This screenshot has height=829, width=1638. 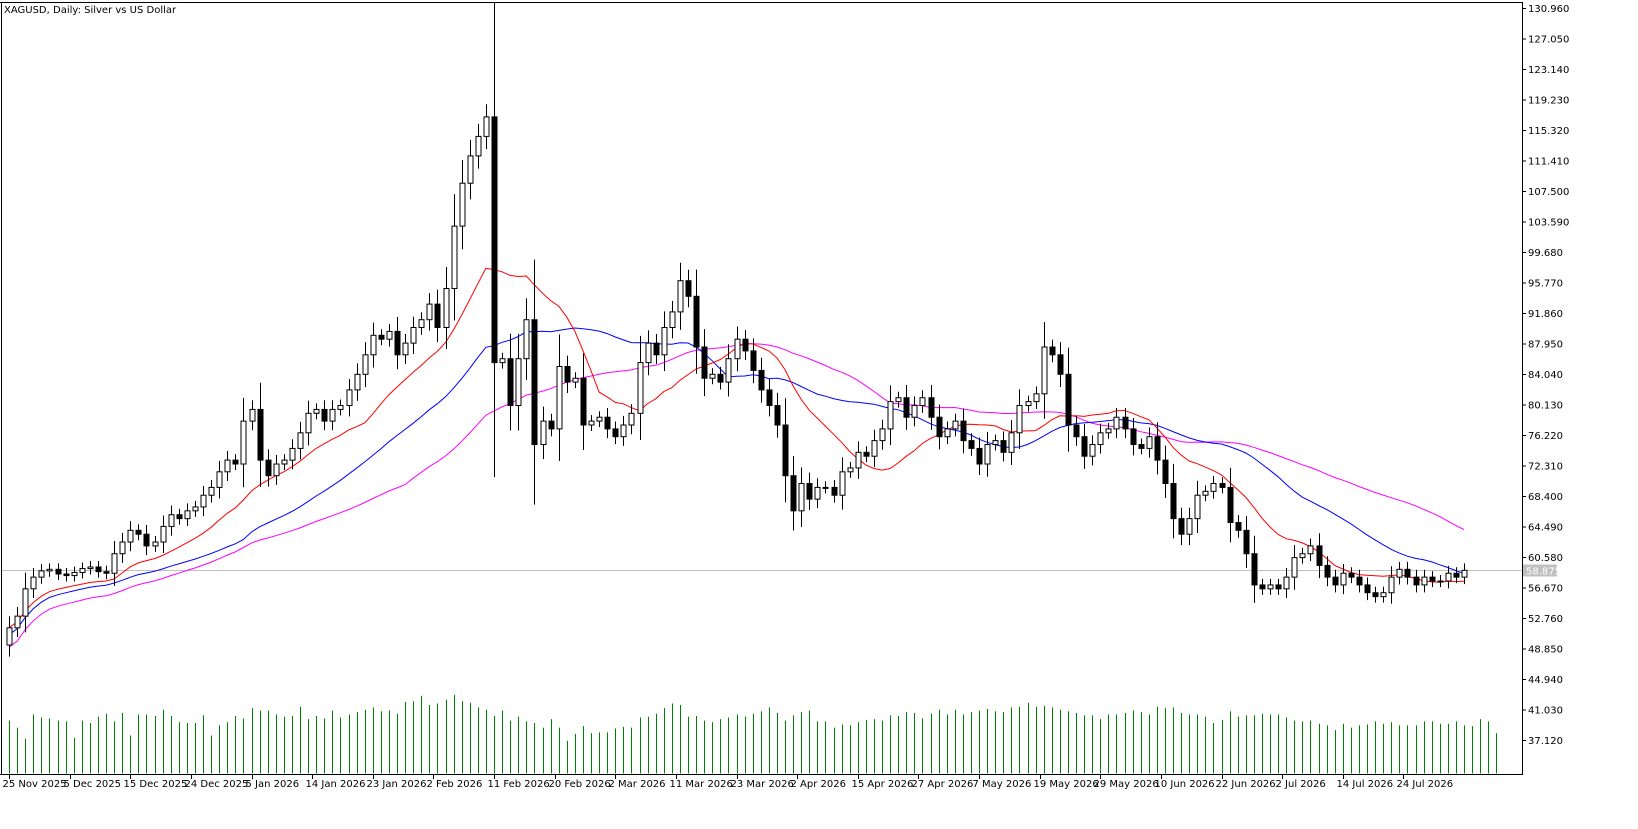 What do you see at coordinates (637, 784) in the screenshot?
I see `date-tick-label: 2 Mar 2026` at bounding box center [637, 784].